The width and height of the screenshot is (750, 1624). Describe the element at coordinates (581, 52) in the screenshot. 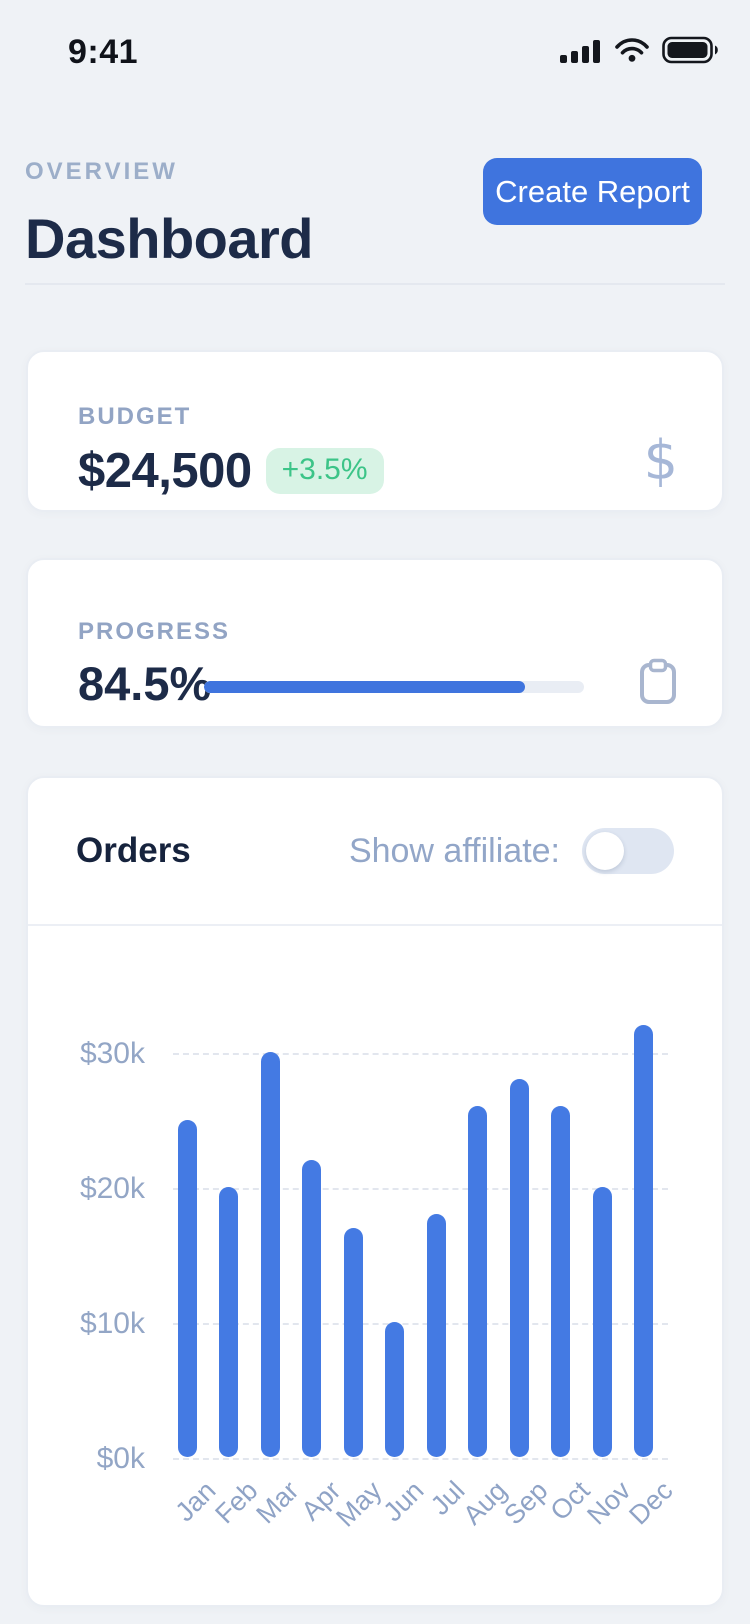

I see `cellular-signal-icon` at that location.